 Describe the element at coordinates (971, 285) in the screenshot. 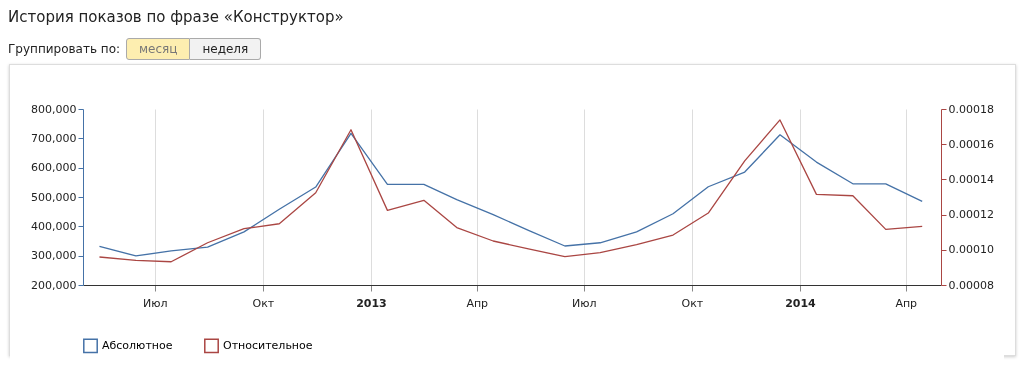

I see `y2-tick-label: 0.00008` at that location.